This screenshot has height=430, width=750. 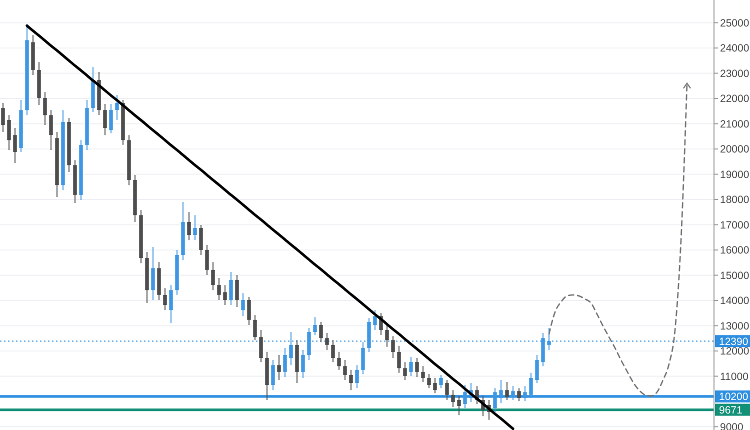 What do you see at coordinates (735, 150) in the screenshot?
I see `y-tick-label: 20000` at bounding box center [735, 150].